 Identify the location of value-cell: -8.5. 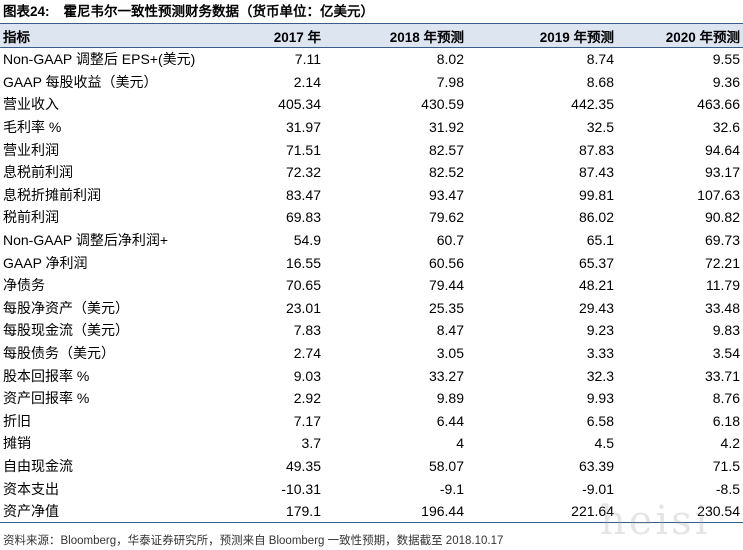
(727, 488).